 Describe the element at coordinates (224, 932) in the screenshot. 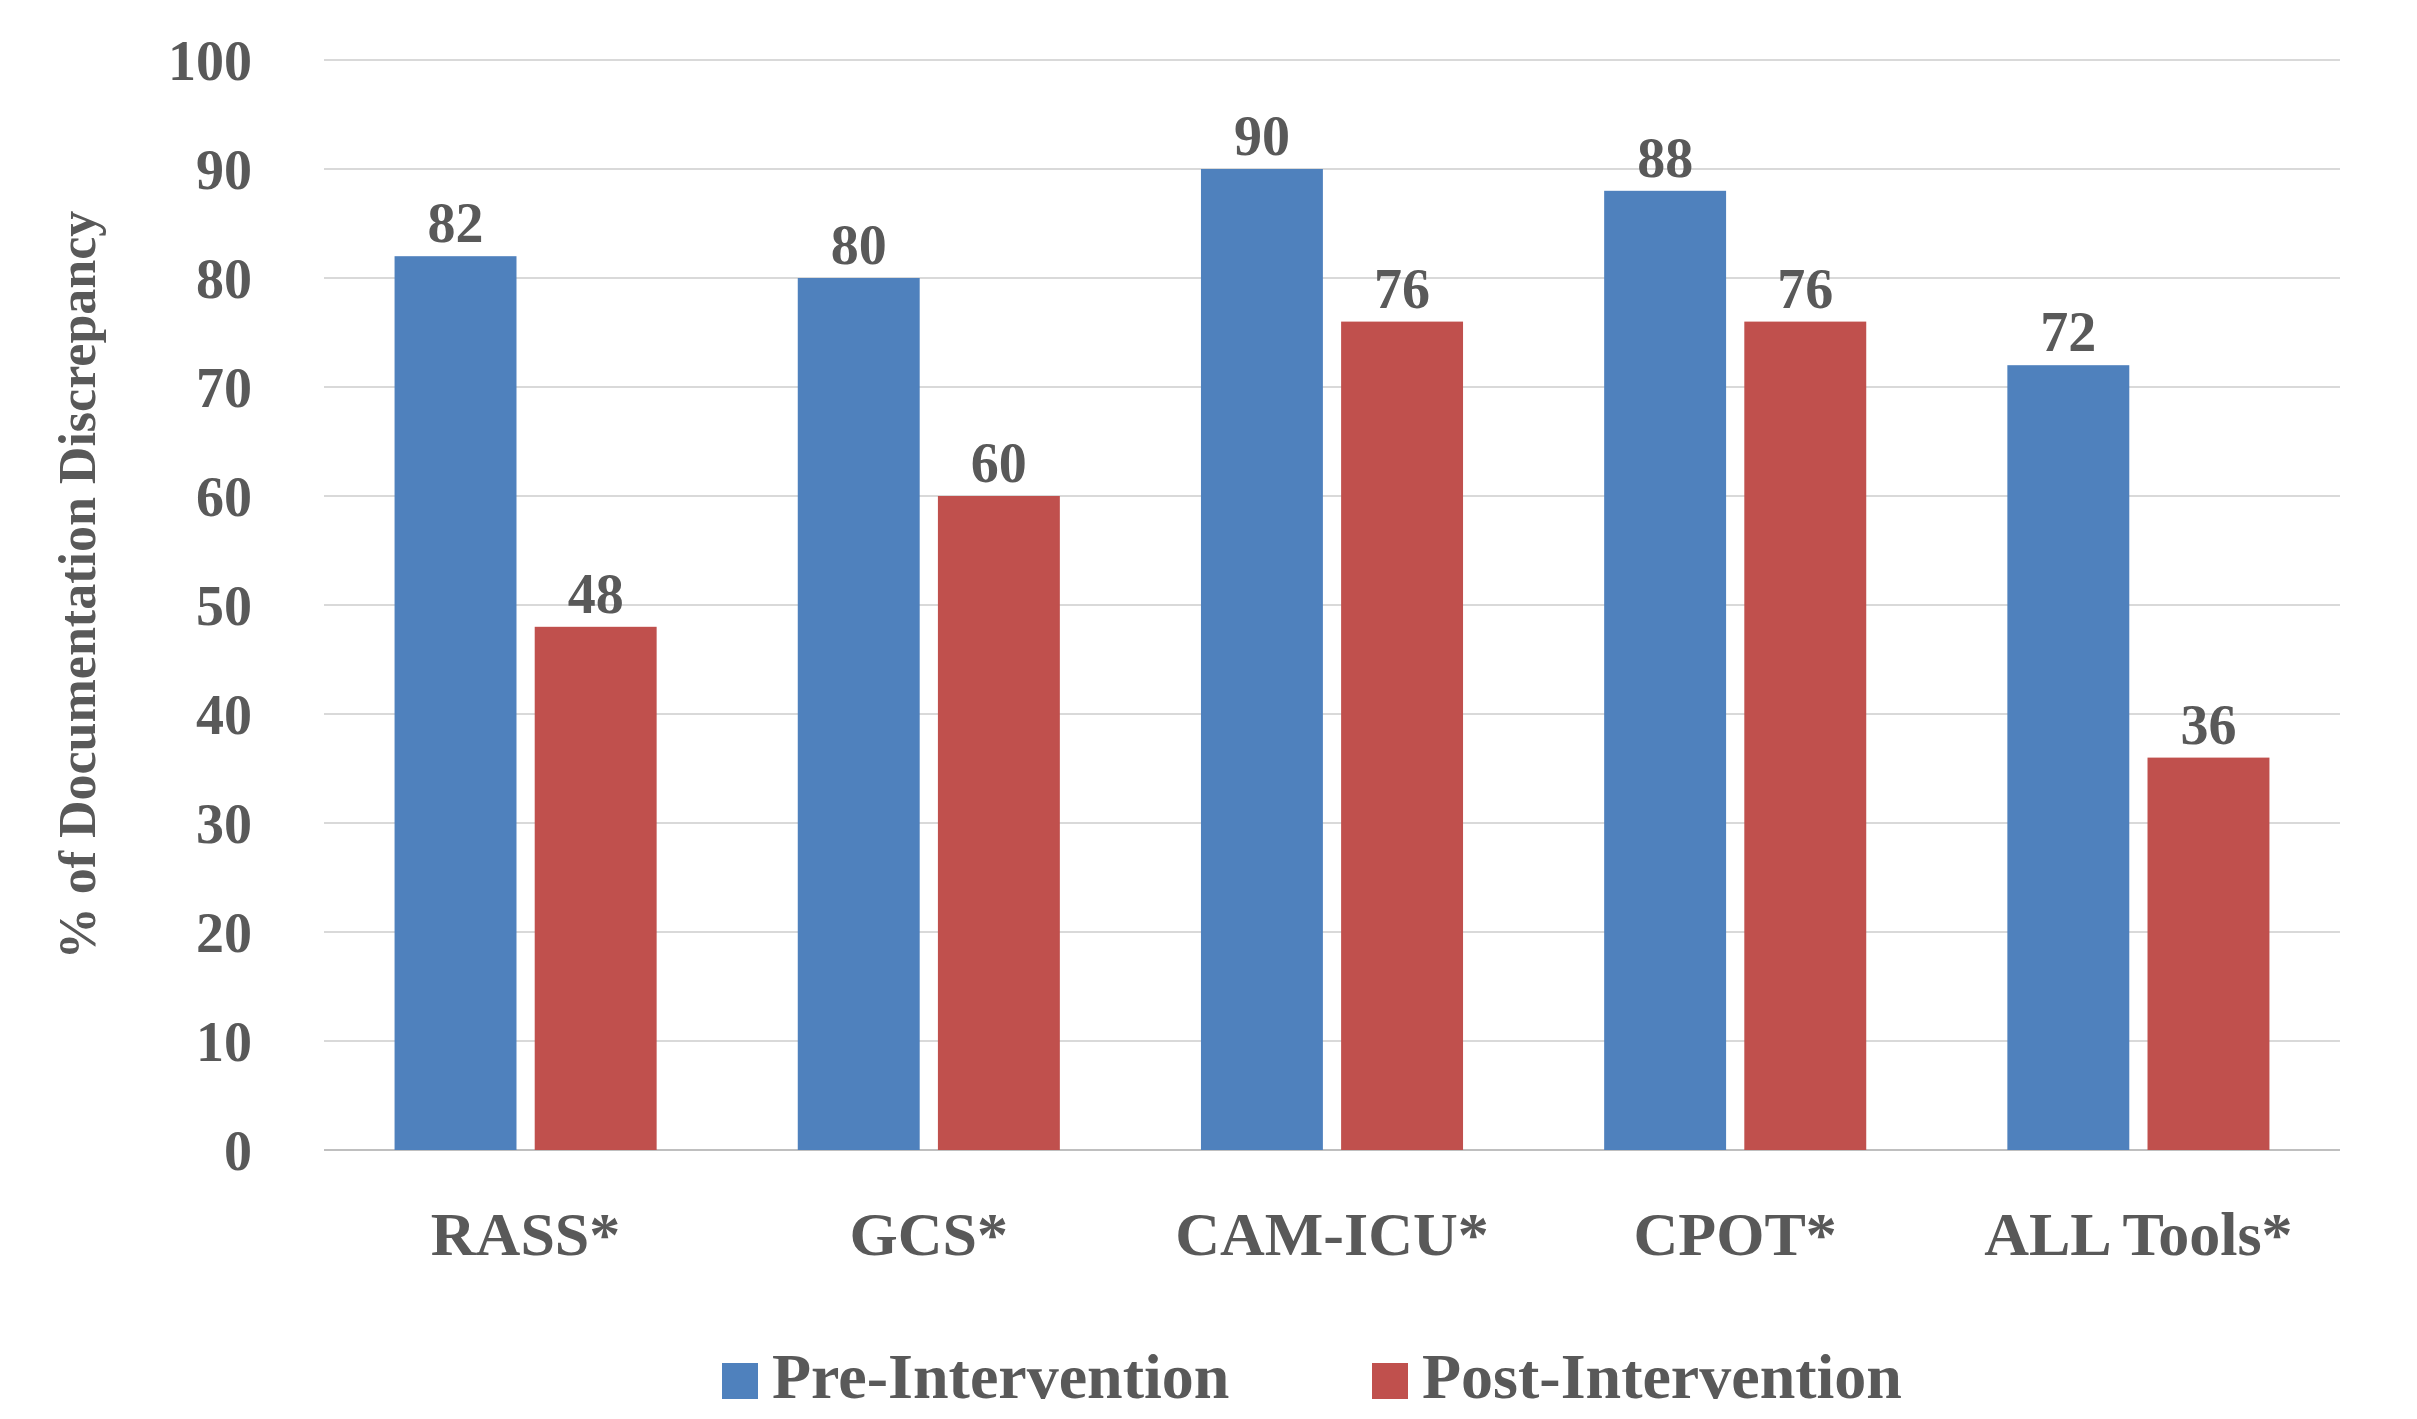

I see `y-tick-label: 20` at that location.